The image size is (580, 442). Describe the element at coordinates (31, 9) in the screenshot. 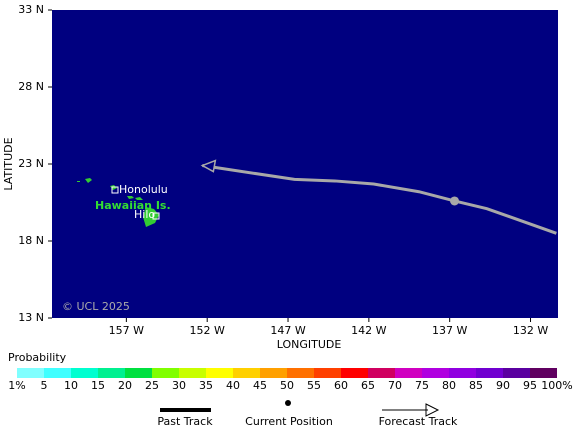

I see `y-tick-label: 33 N` at that location.